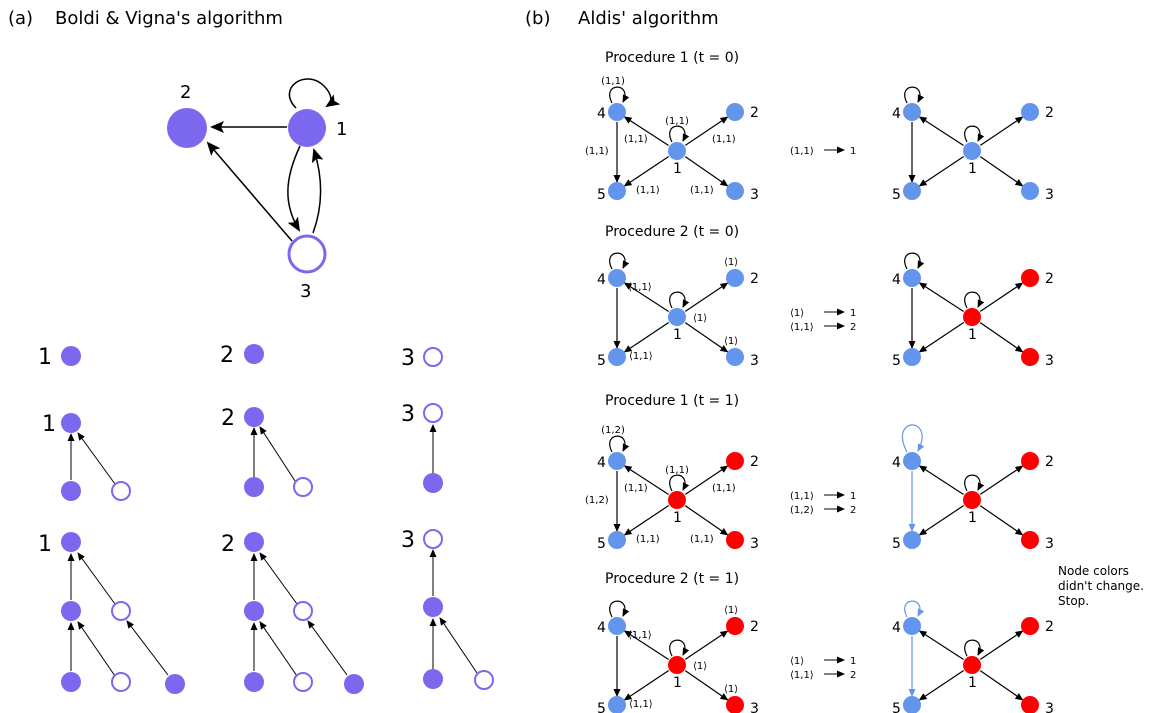  I want to click on mapping-from: (1,1), so click(802, 151).